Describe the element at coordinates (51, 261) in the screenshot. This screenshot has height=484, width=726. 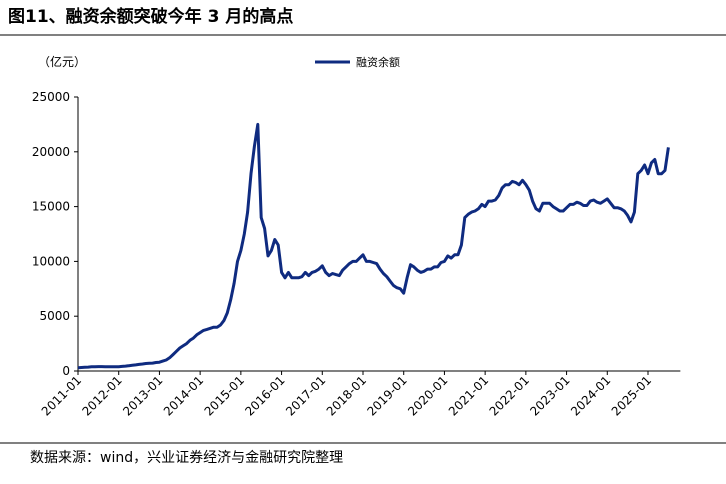
I see `y-tick-label: 10000` at that location.